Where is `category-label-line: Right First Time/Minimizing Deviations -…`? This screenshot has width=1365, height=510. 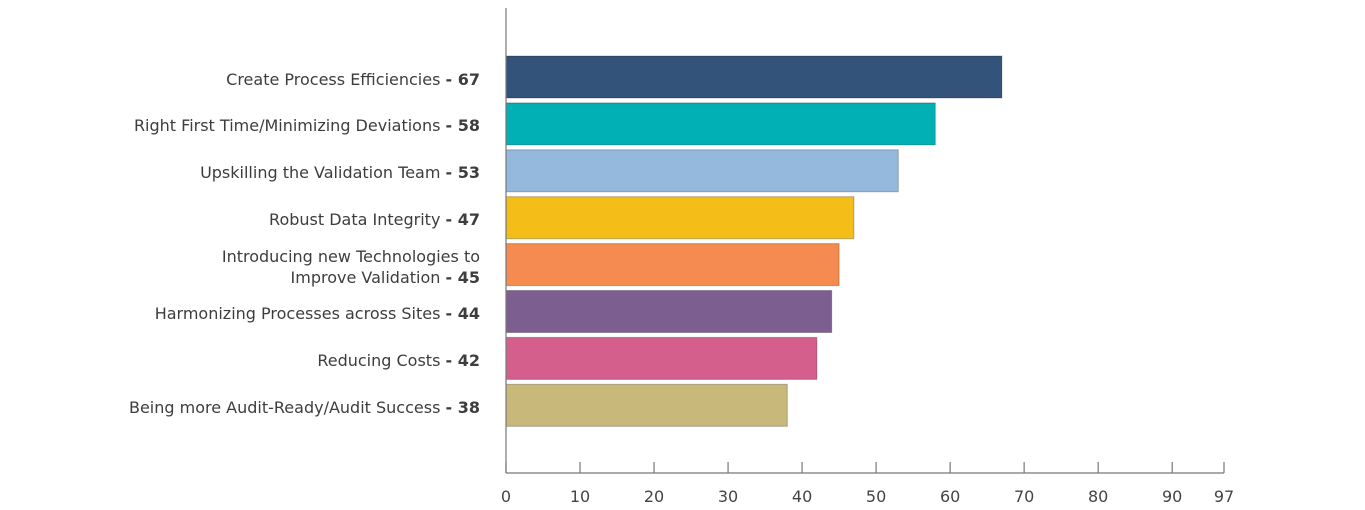 category-label-line: Right First Time/Minimizing Deviations -… is located at coordinates (270, 125).